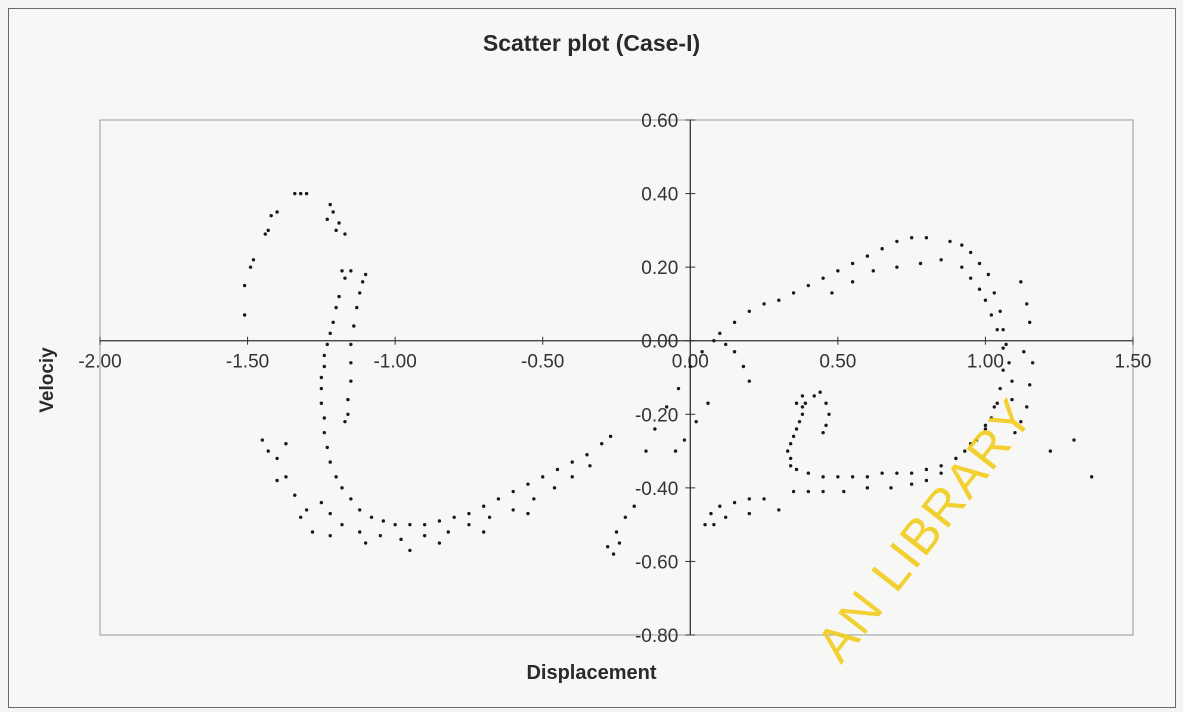  I want to click on x-tick-label: -1.00, so click(394, 362).